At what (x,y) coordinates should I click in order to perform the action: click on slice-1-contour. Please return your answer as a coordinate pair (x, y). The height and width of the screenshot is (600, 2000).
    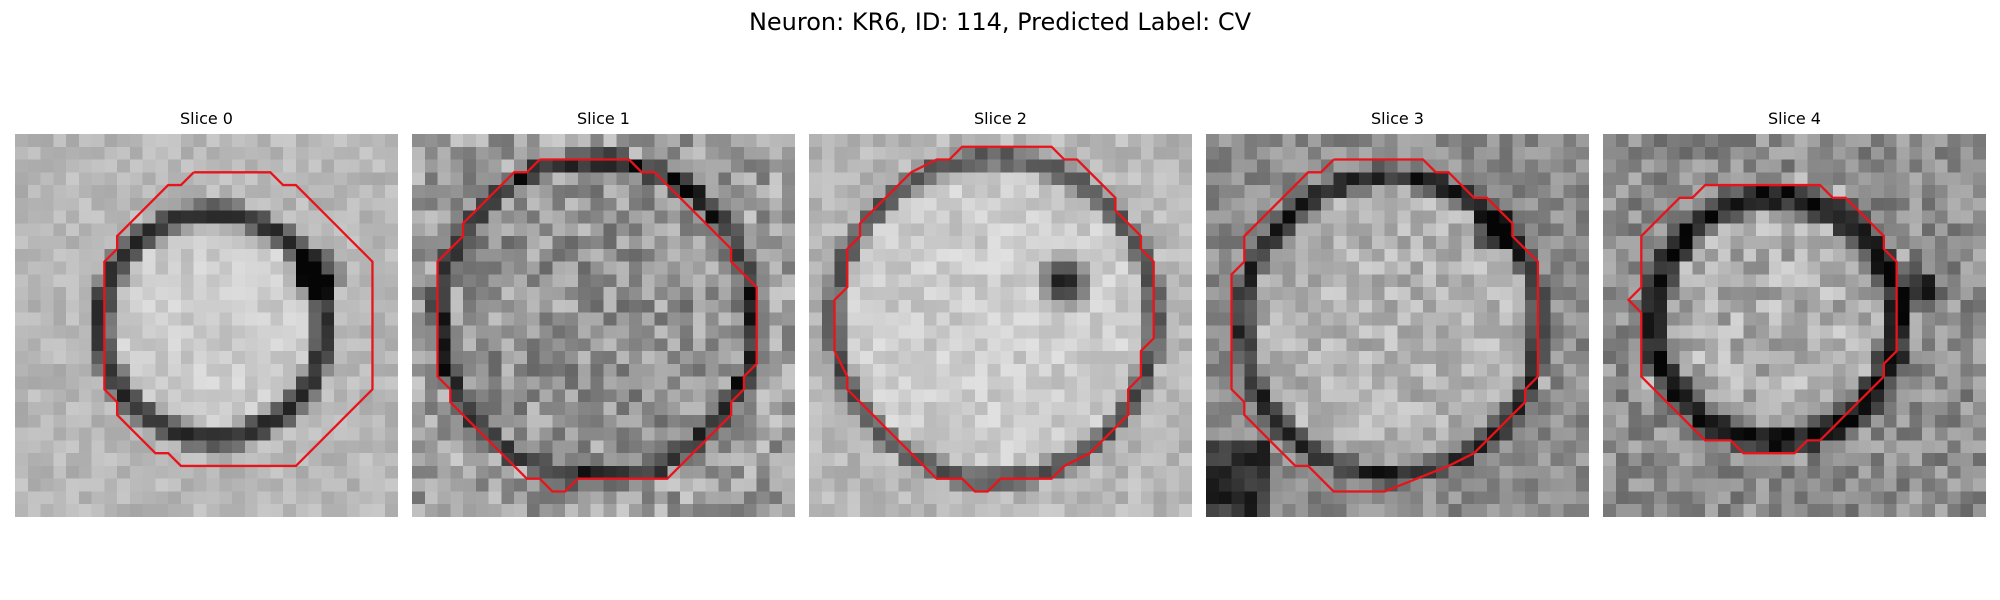
    Looking at the image, I should click on (597, 325).